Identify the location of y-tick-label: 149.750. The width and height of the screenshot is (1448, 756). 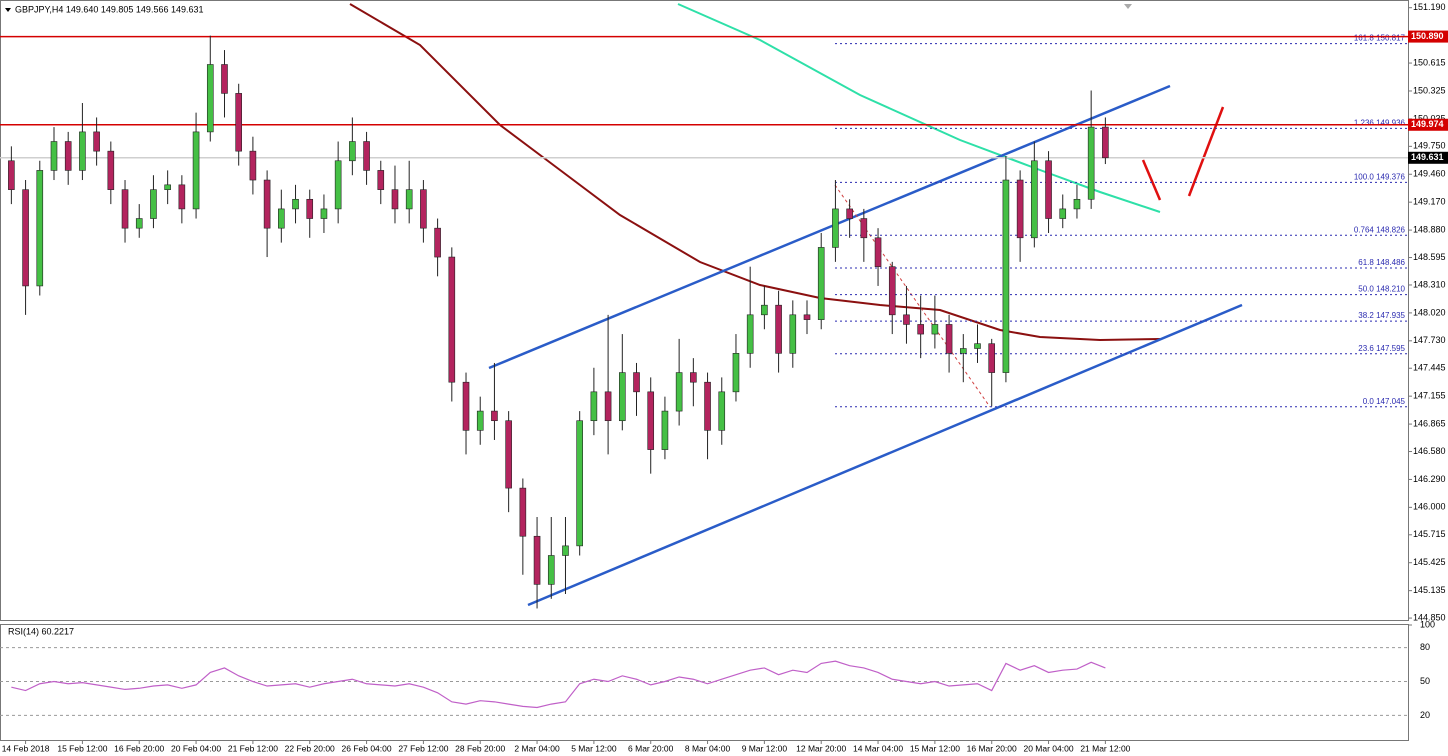
(1429, 146).